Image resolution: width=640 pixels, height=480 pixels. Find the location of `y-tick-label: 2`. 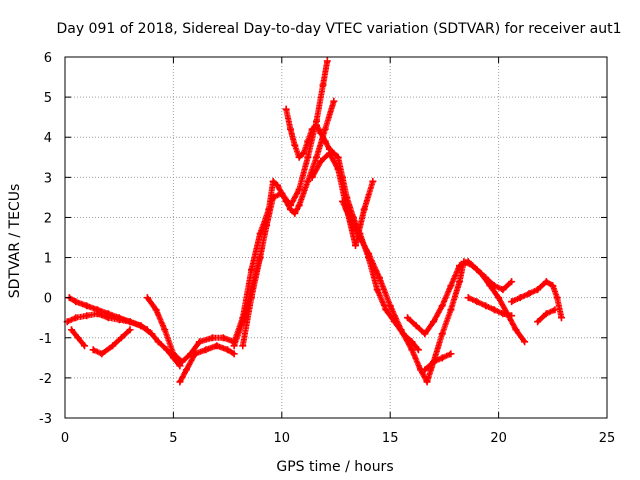

y-tick-label: 2 is located at coordinates (48, 218).